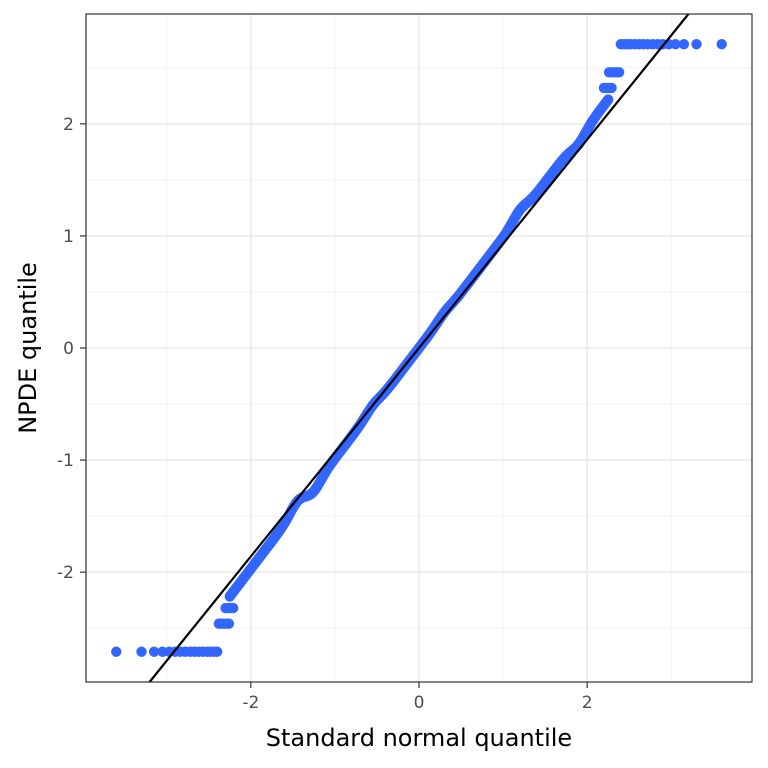  Describe the element at coordinates (68, 349) in the screenshot. I see `y-tick-label: 0` at that location.